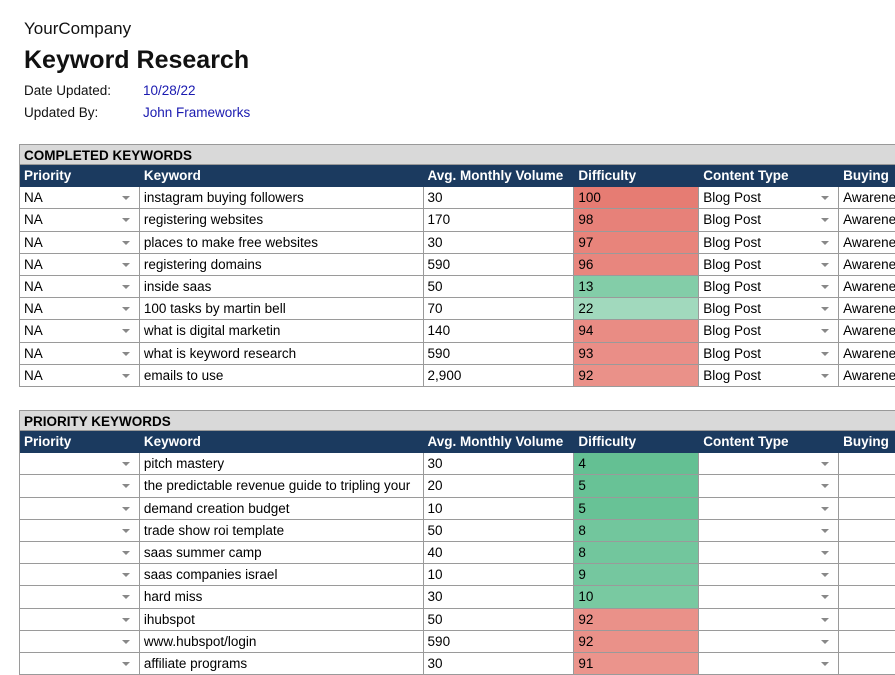 The image size is (895, 675). What do you see at coordinates (281, 375) in the screenshot?
I see `keyword-cell: emails to use` at bounding box center [281, 375].